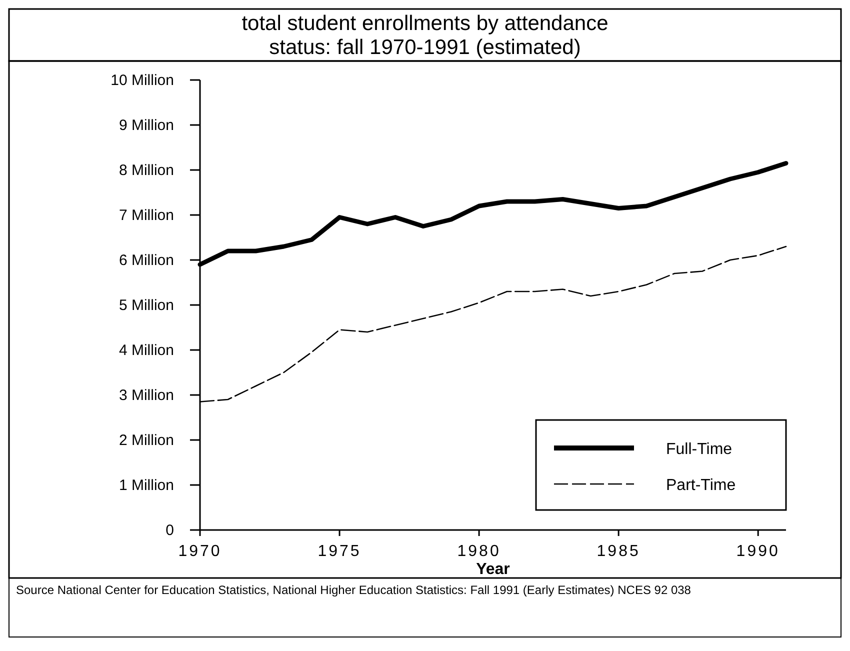 The image size is (850, 651). What do you see at coordinates (425, 35) in the screenshot?
I see `chart-title: total student enrollments by attendance status: fall 1970-1991 (estimated)` at bounding box center [425, 35].